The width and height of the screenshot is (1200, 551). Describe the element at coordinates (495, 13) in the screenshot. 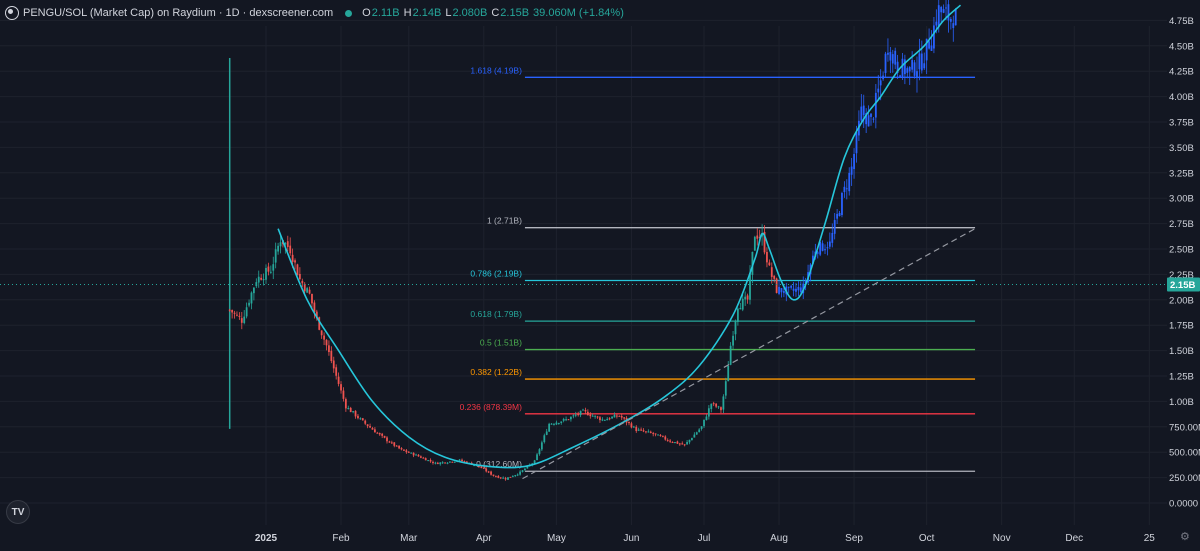

I see `close-label: C` at that location.